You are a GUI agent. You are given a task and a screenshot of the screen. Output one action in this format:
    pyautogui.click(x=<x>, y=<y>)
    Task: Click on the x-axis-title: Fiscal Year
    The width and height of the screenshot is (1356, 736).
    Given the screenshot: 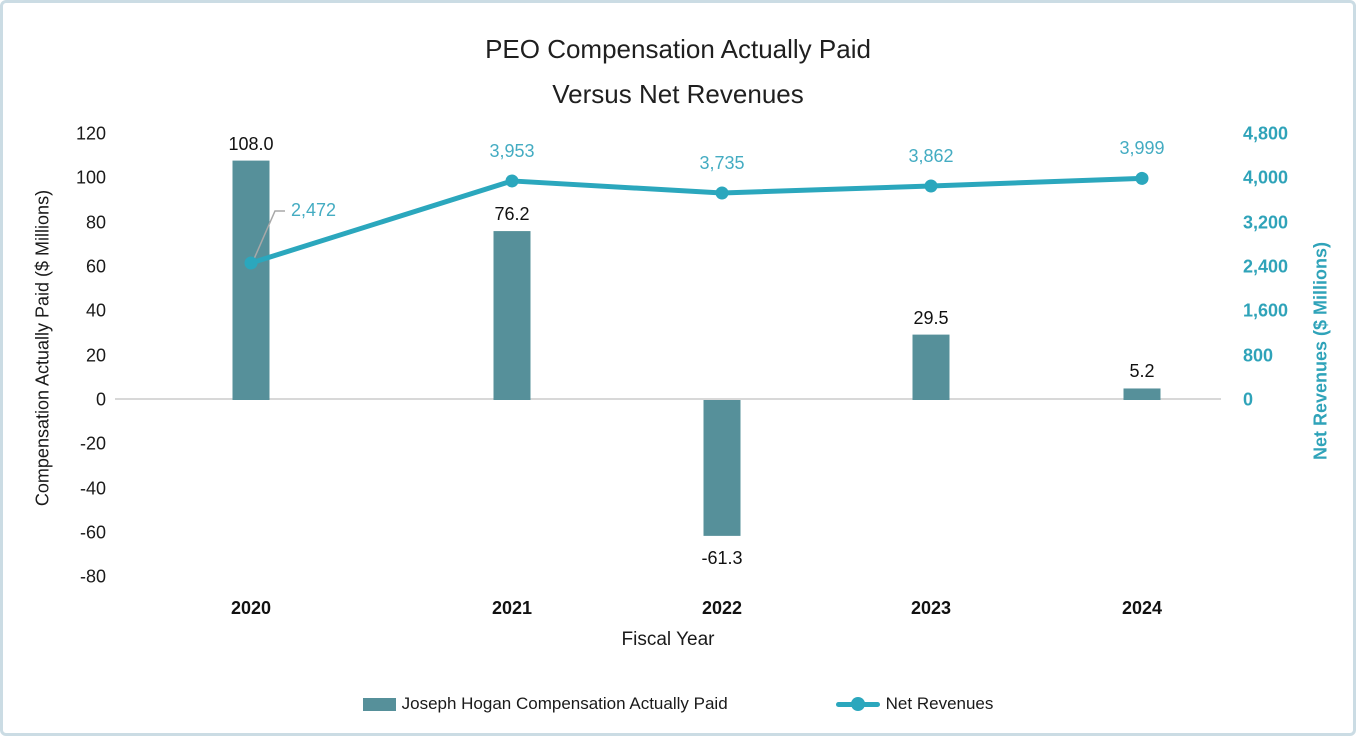 What is the action you would take?
    pyautogui.click(x=668, y=639)
    